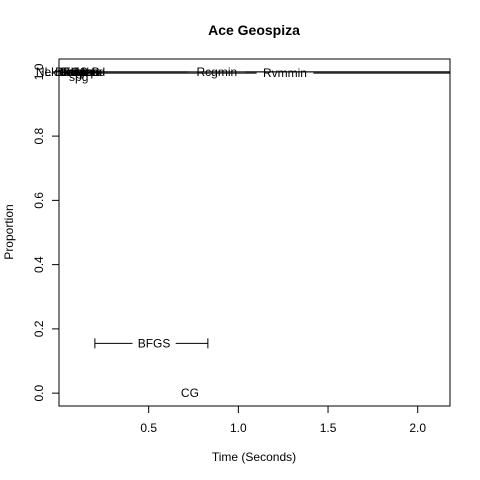 This screenshot has height=480, width=480. Describe the element at coordinates (148, 428) in the screenshot. I see `x-tick-label: 0.5` at that location.